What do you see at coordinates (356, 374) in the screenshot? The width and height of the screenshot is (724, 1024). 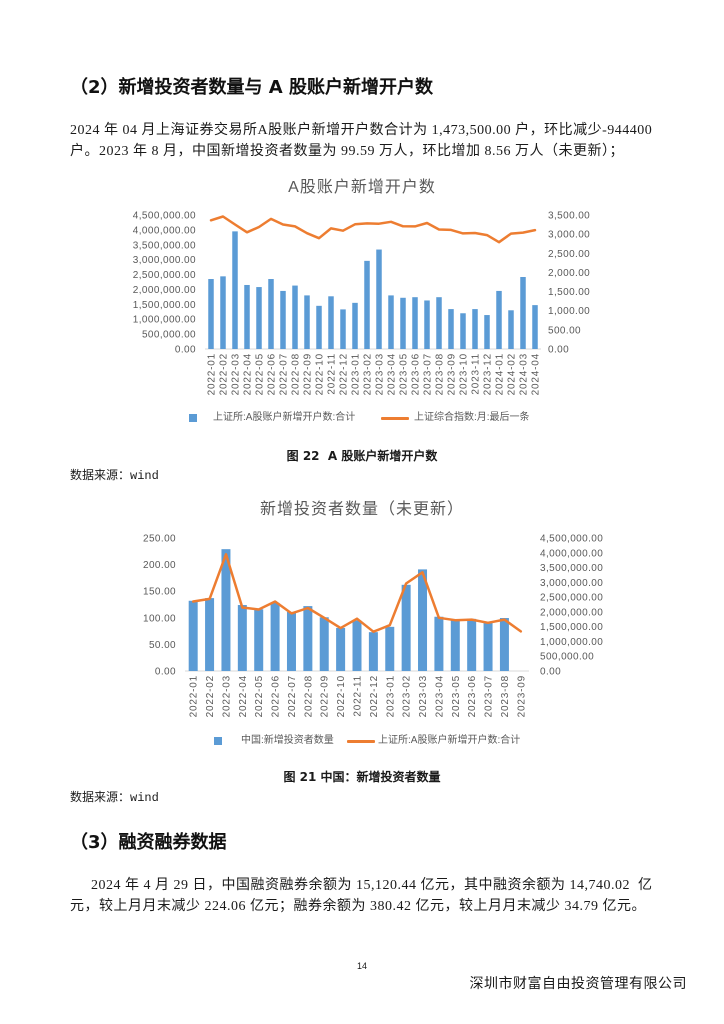 I see `x-tick-label: 2023-01` at bounding box center [356, 374].